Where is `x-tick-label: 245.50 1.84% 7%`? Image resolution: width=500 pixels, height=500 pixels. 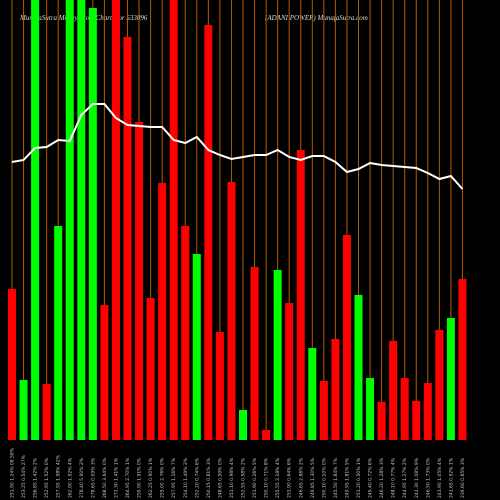
x-tick-label: 245.50 1.84% 7% is located at coordinates (336, 477).